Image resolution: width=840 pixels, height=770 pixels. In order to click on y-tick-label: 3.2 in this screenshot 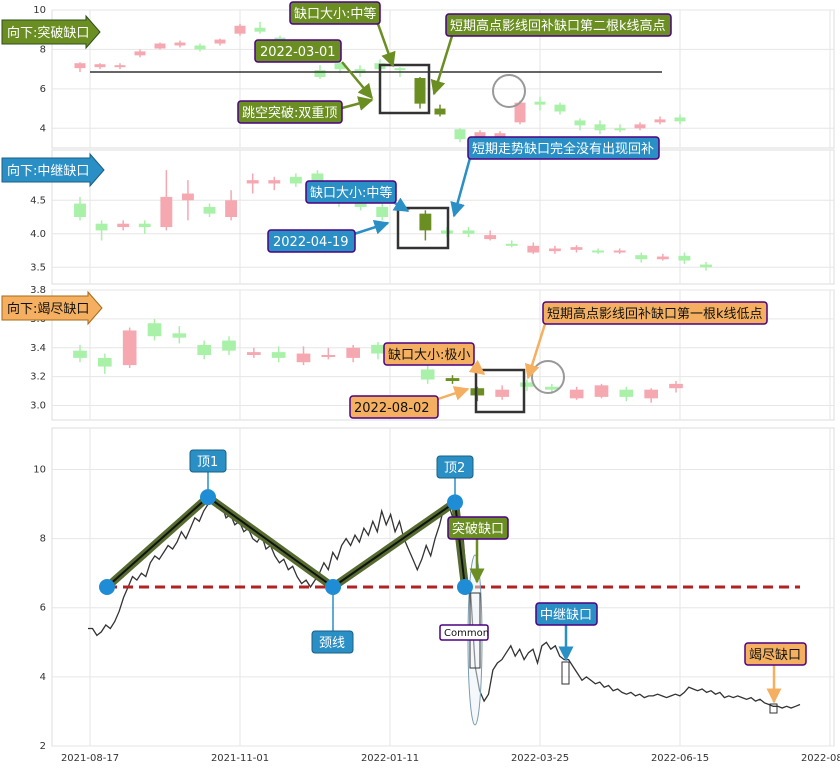, I will do `click(38, 377)`.